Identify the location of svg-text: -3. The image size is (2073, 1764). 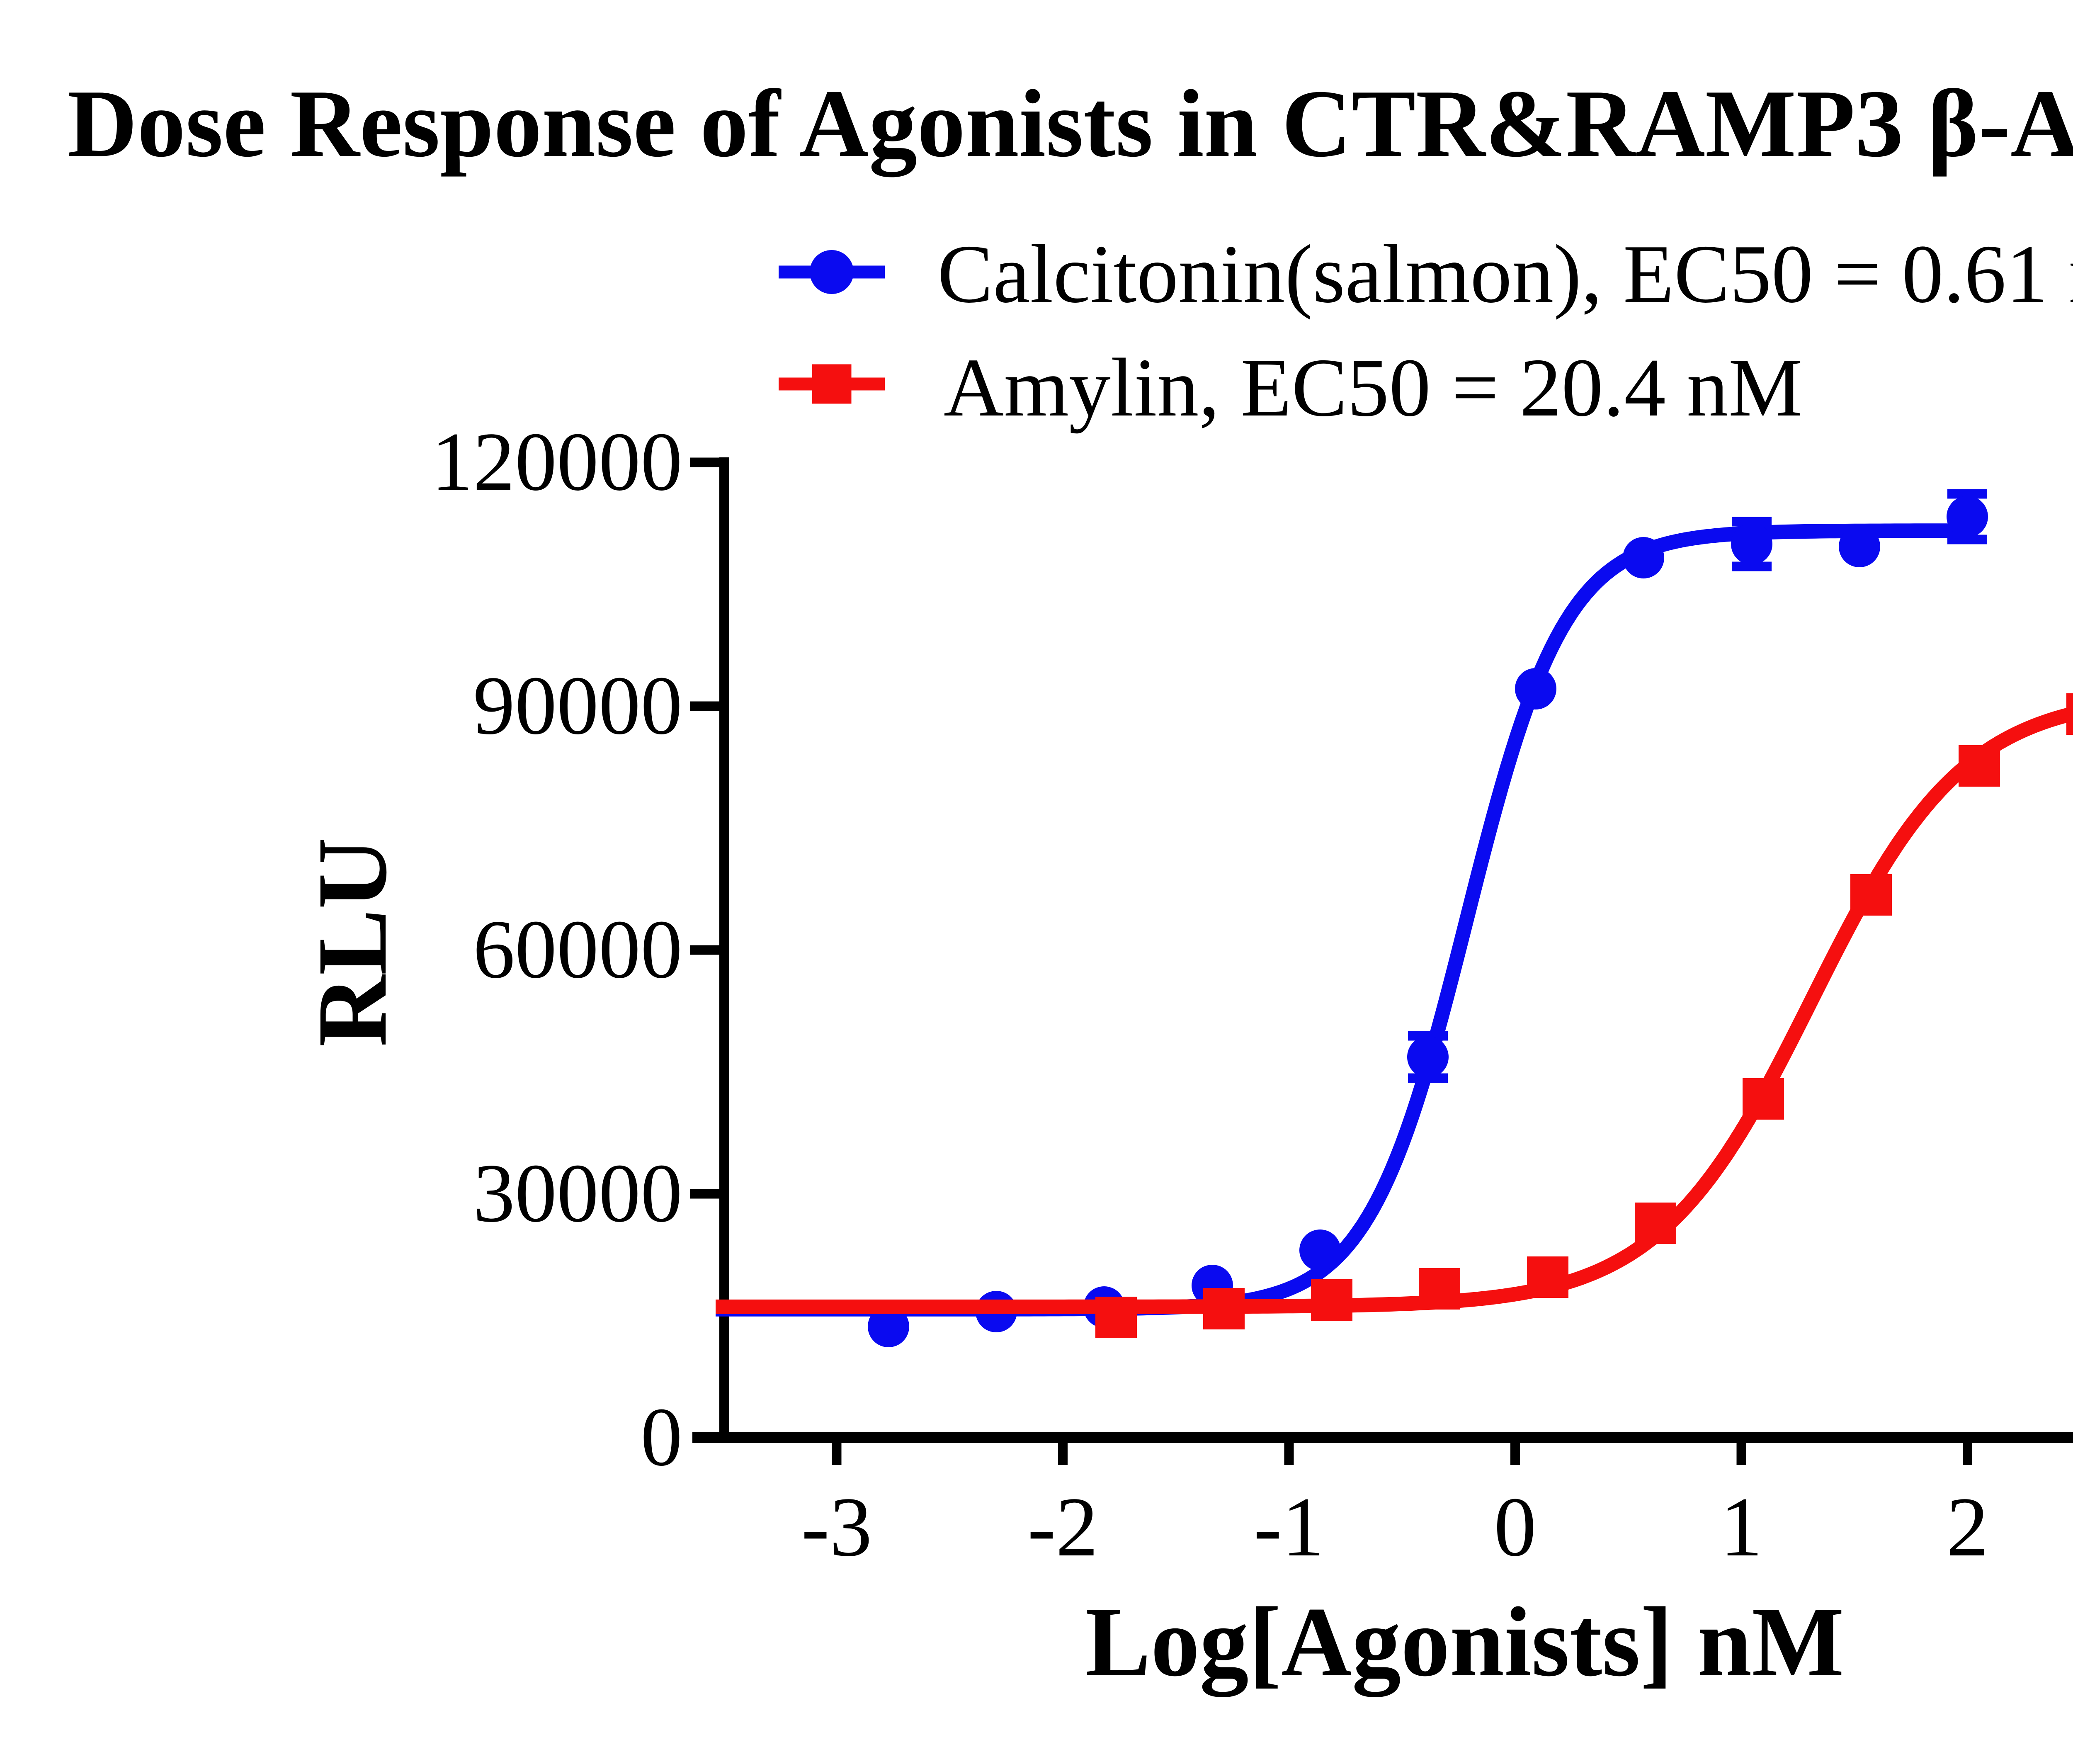
(836, 1527).